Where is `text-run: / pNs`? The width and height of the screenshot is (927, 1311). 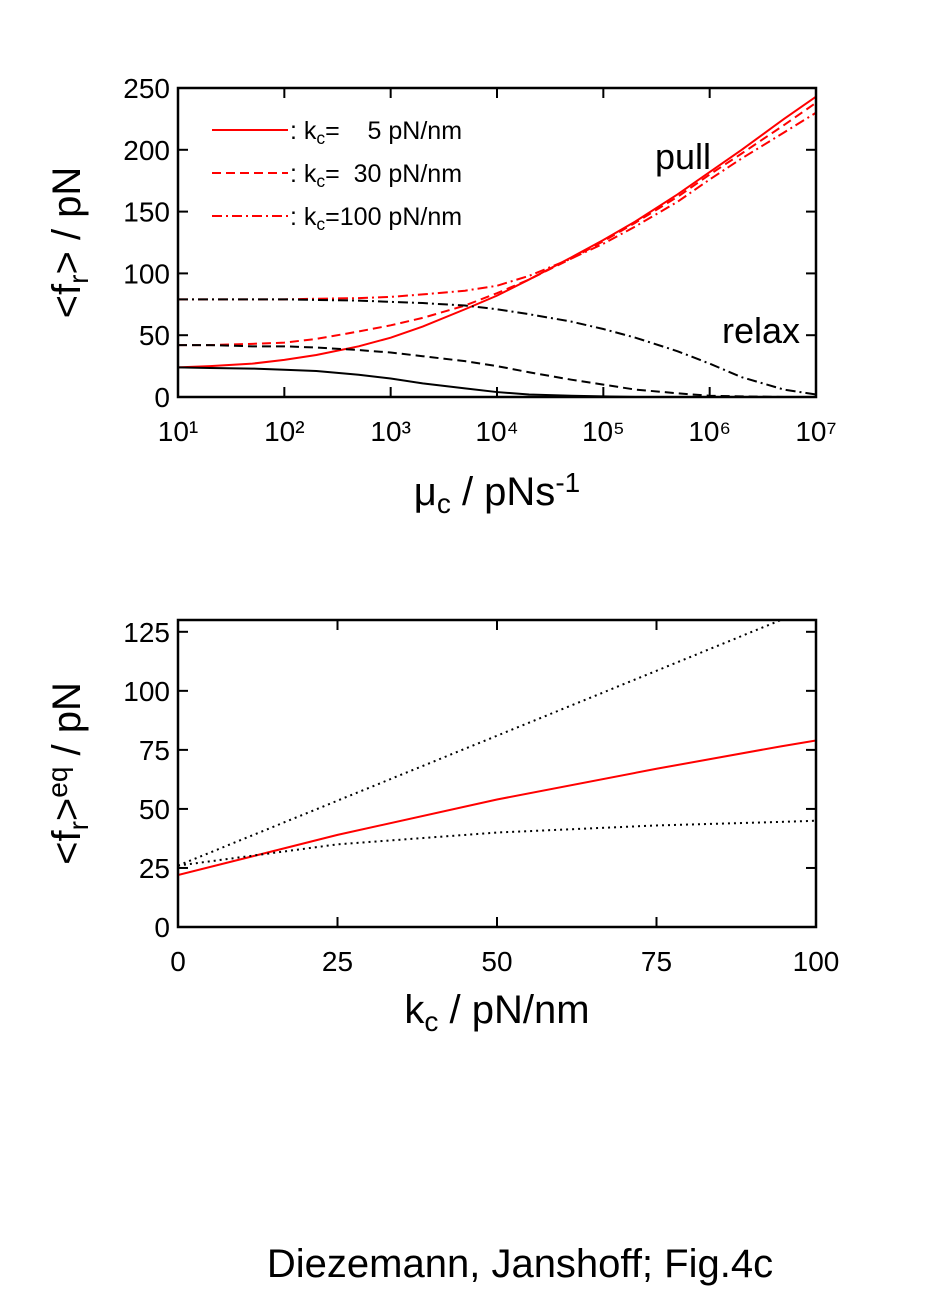 text-run: / pNs is located at coordinates (503, 492).